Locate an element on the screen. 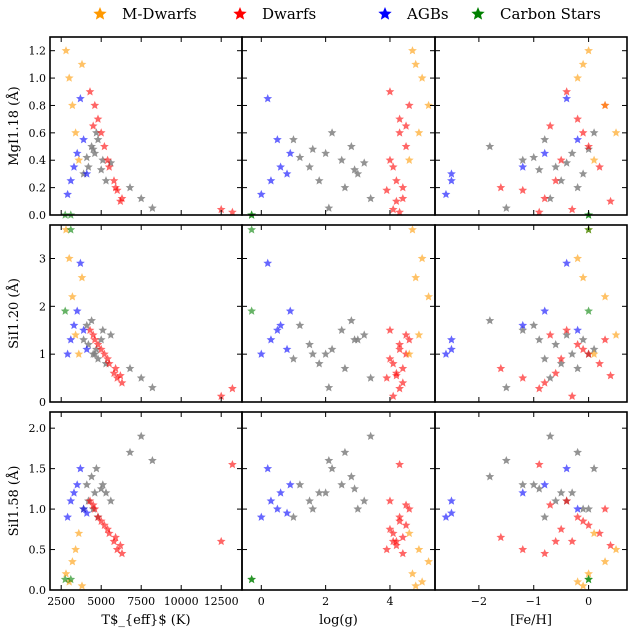 The image size is (634, 634). y-tick-label: 0.0 is located at coordinates (38, 590).